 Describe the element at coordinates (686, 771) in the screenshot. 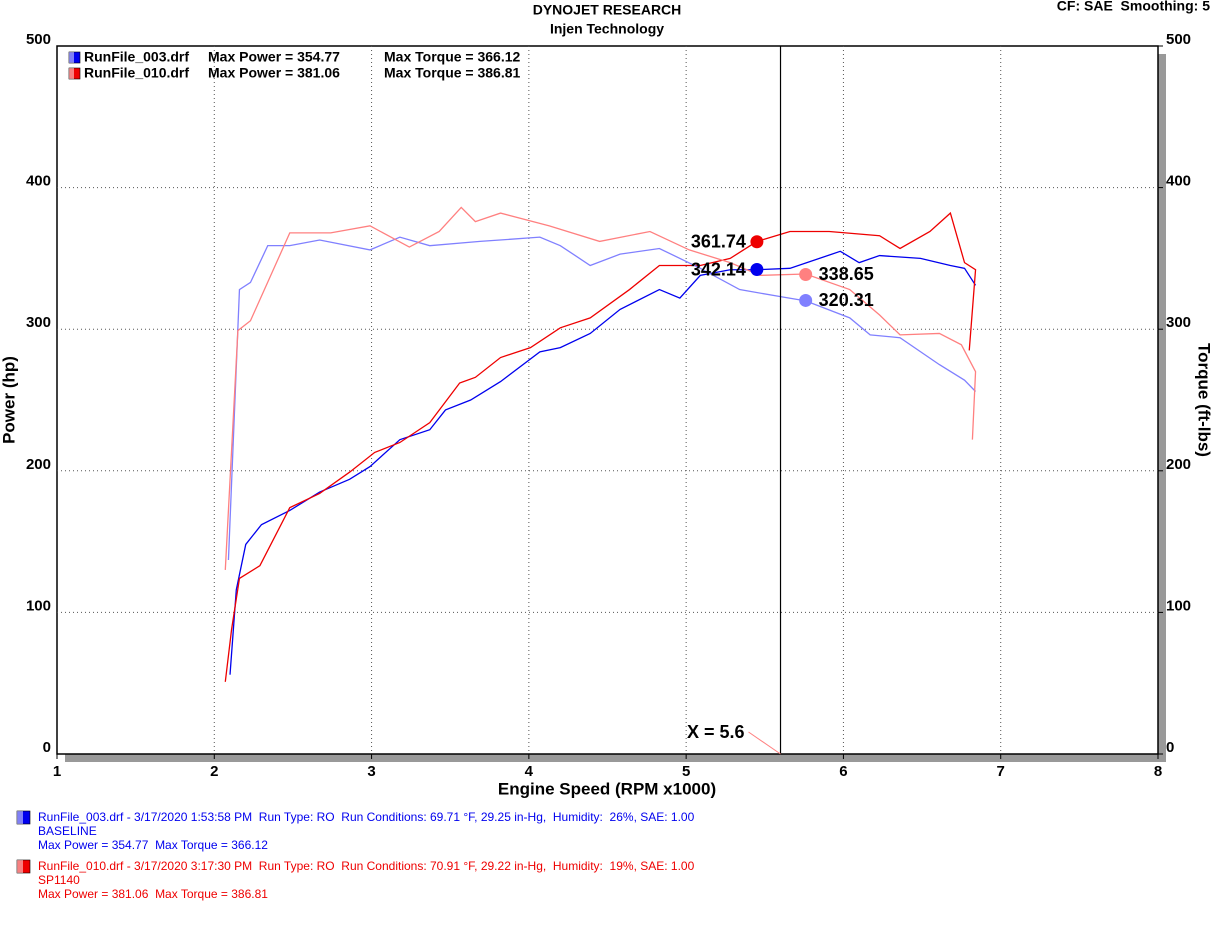

I see `x-tick-label: 5` at that location.